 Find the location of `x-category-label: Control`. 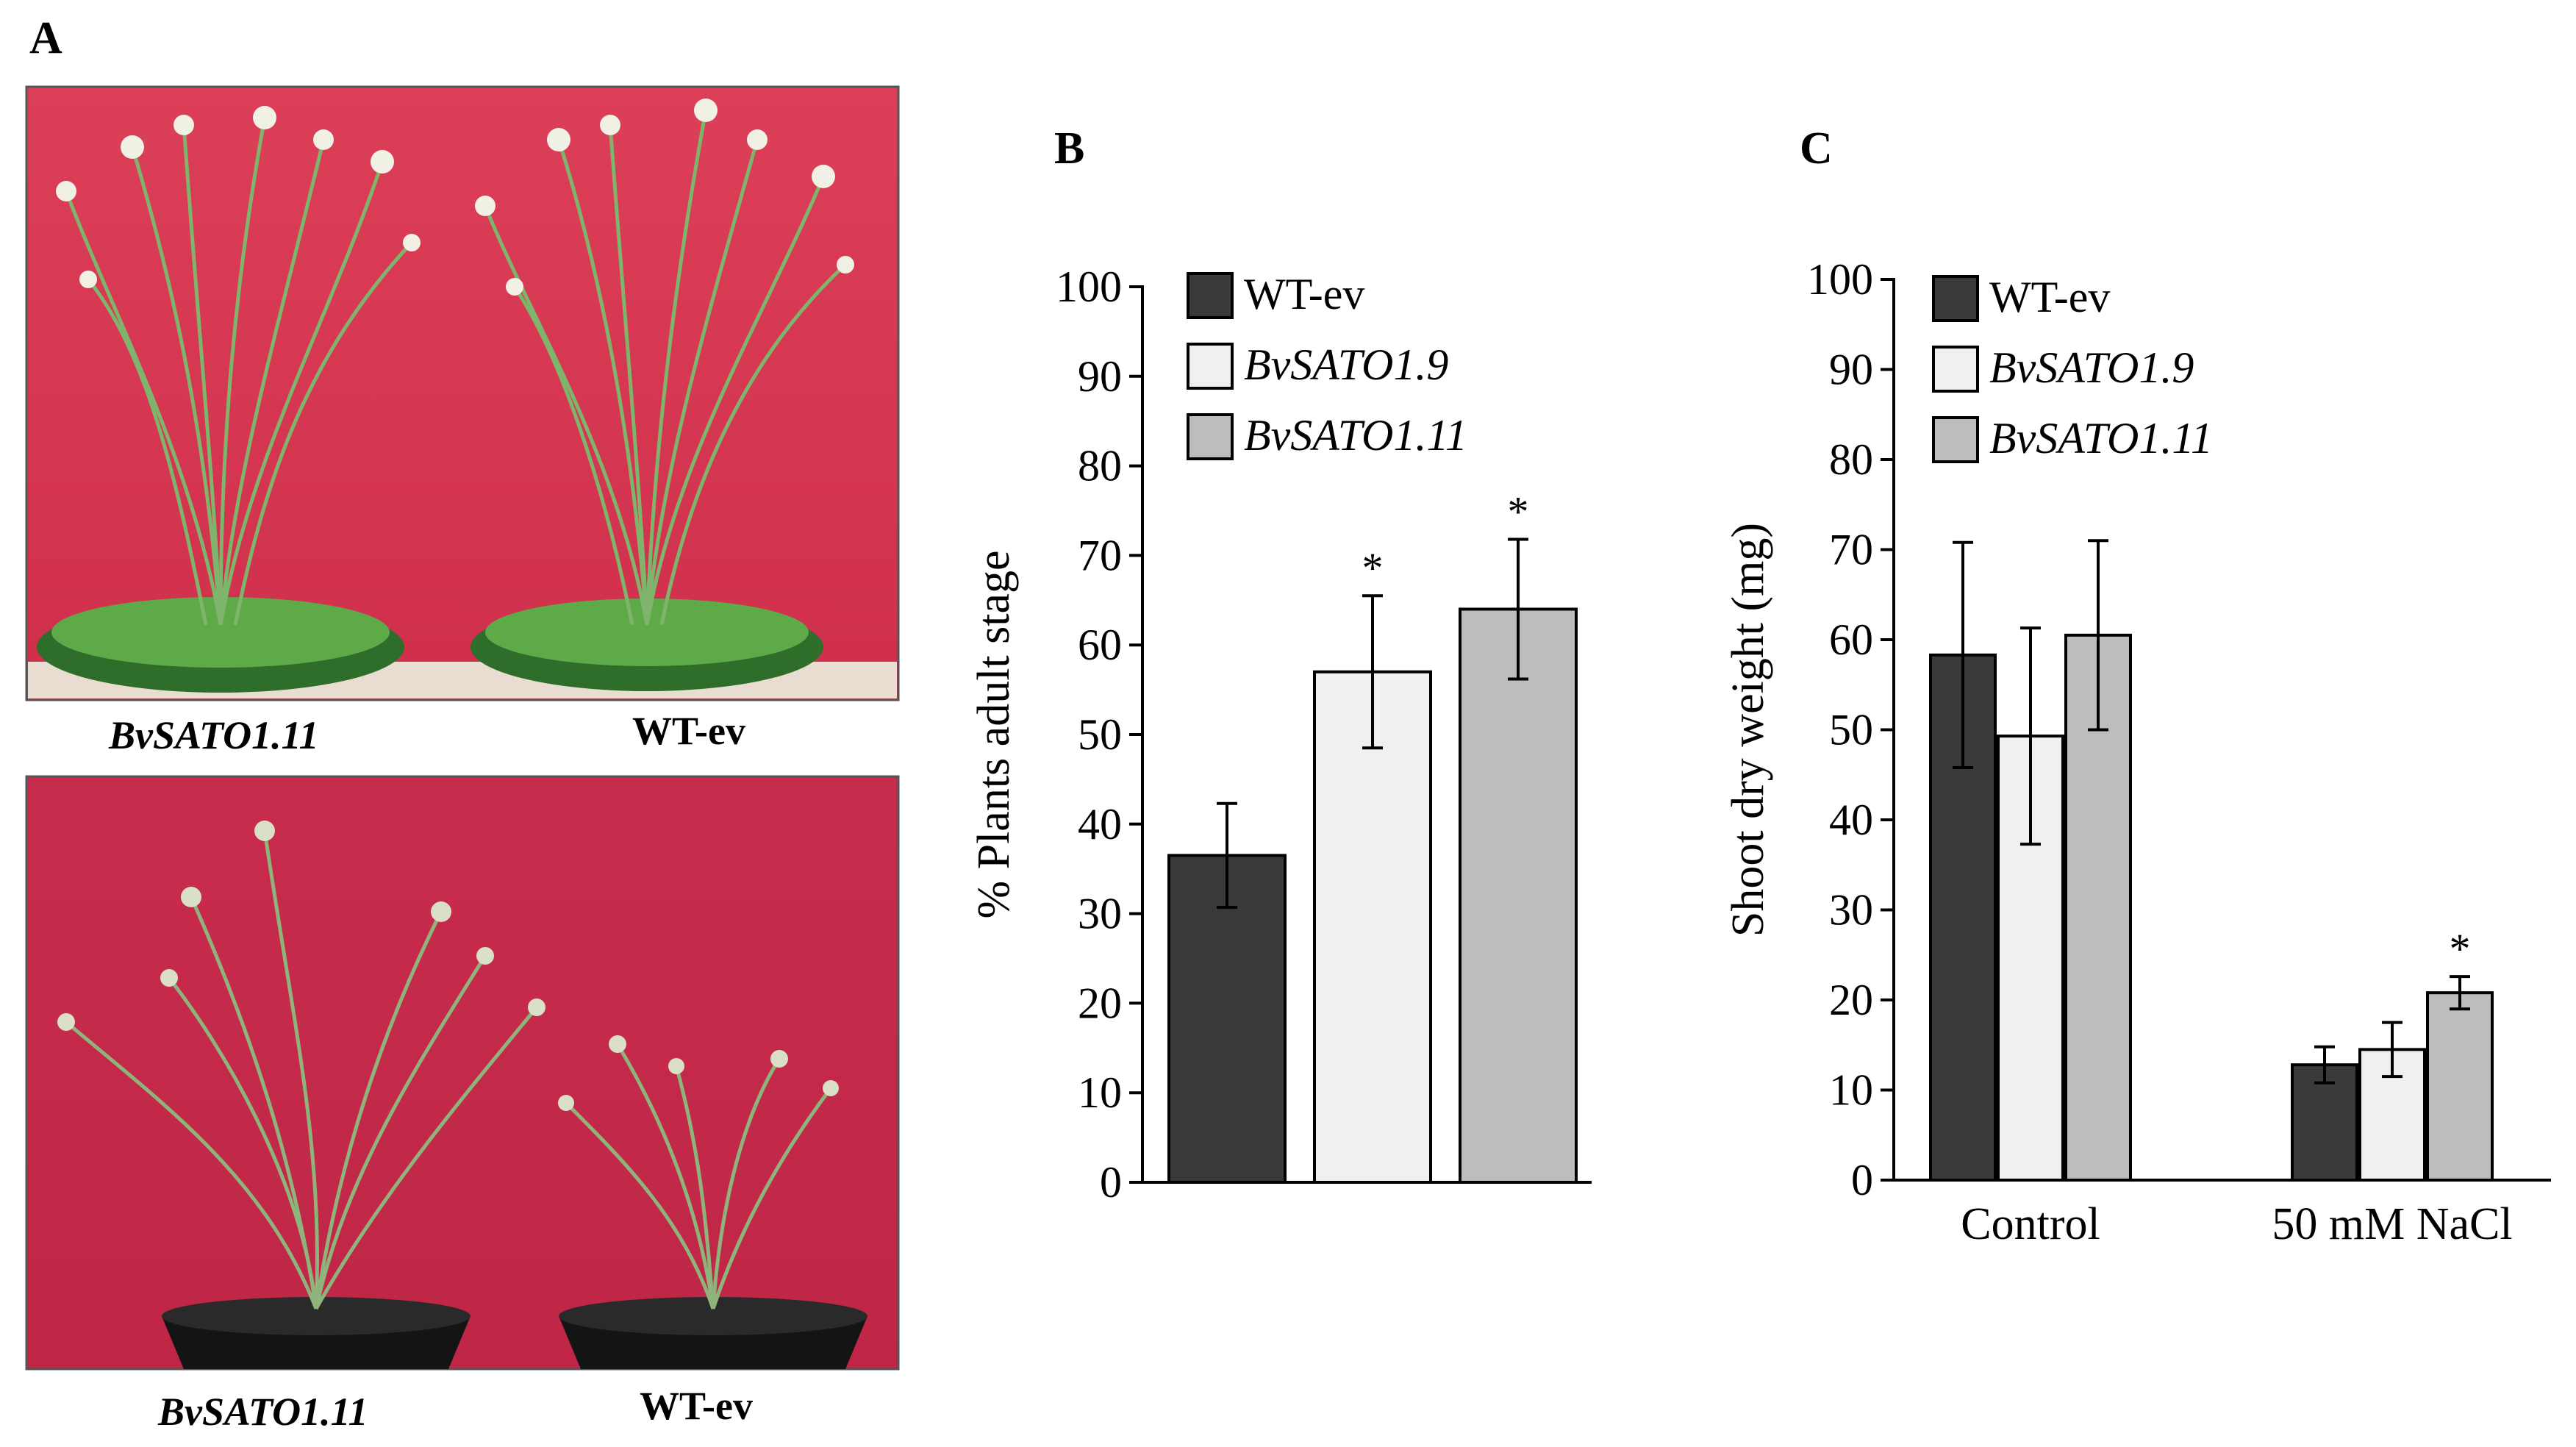

x-category-label: Control is located at coordinates (2030, 1224).